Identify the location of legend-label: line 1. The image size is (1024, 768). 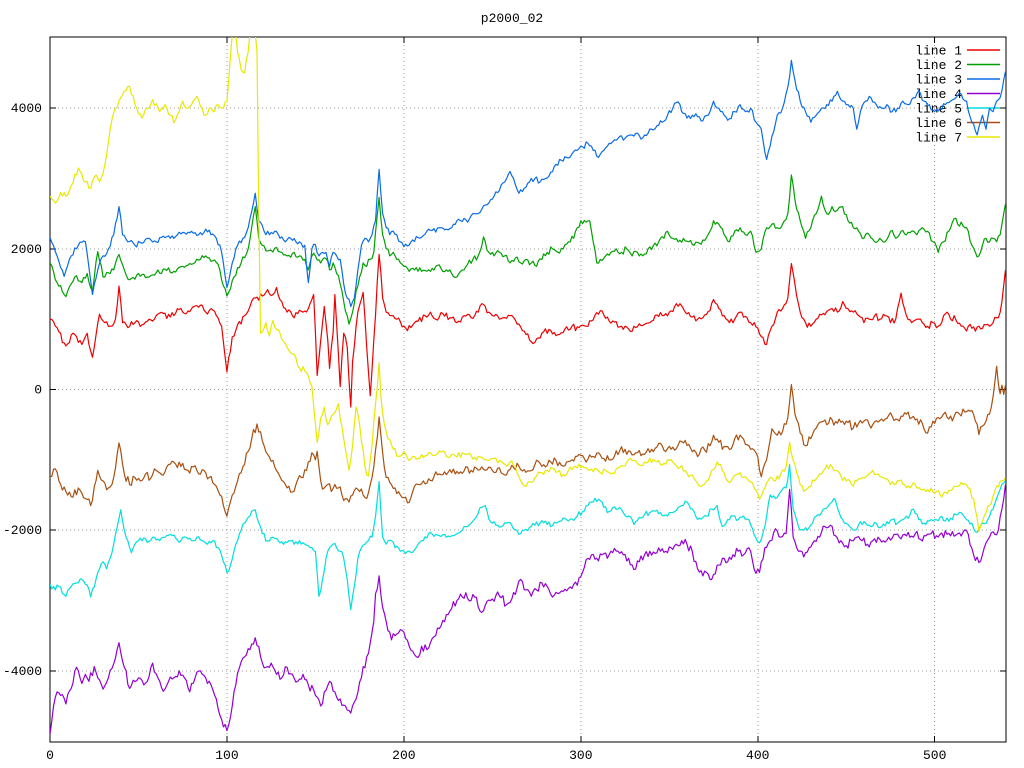
(938, 51).